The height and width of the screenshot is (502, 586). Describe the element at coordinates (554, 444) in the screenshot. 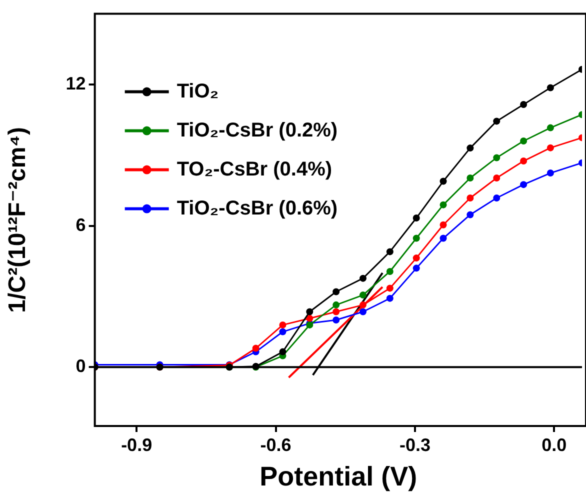

I see `x-tick-label: 0.0` at that location.